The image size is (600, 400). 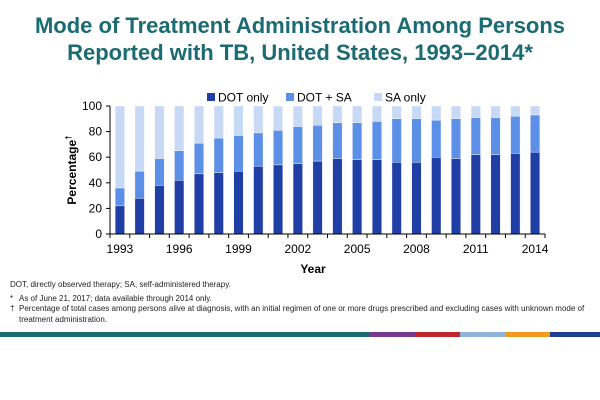 I want to click on bar-sa-only-2009, so click(x=436, y=113).